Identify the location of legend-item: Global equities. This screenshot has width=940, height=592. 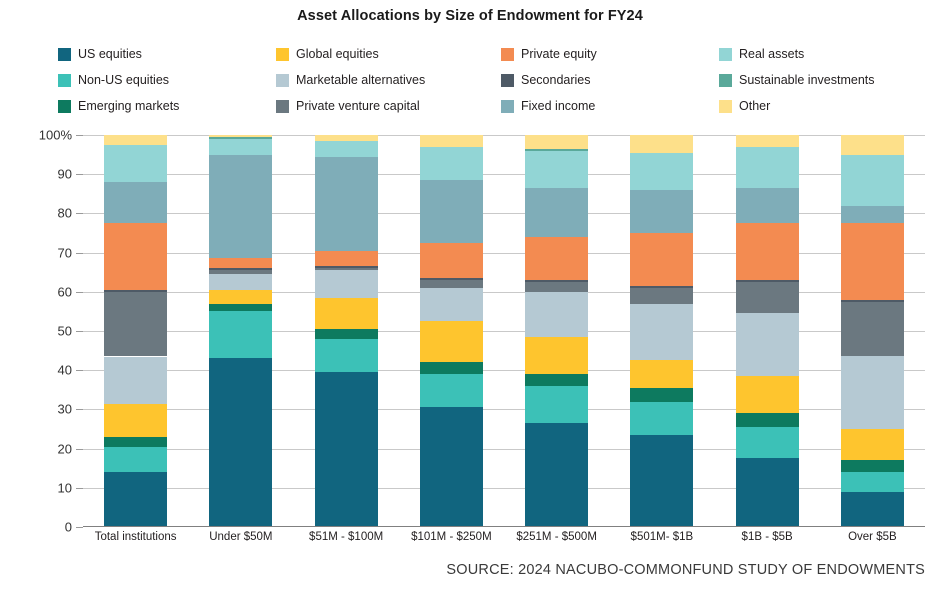
(388, 54).